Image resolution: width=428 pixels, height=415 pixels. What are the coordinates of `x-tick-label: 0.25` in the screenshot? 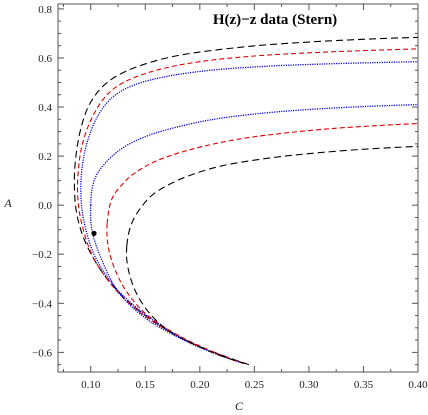 It's located at (255, 385).